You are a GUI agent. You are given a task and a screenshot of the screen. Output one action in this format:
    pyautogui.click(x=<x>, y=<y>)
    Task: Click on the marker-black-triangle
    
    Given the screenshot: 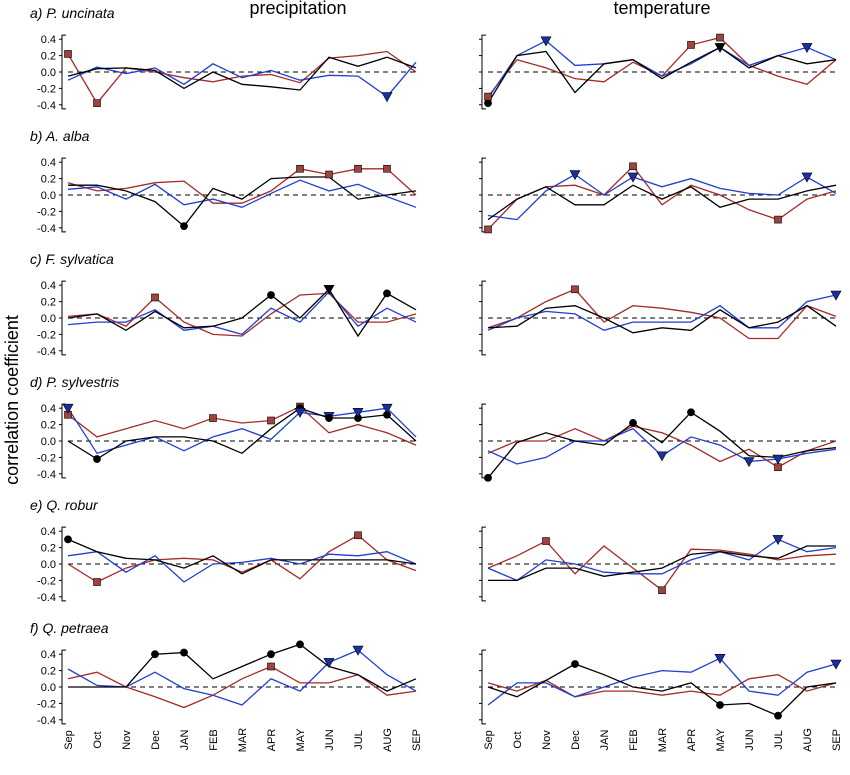 What is the action you would take?
    pyautogui.click(x=329, y=289)
    